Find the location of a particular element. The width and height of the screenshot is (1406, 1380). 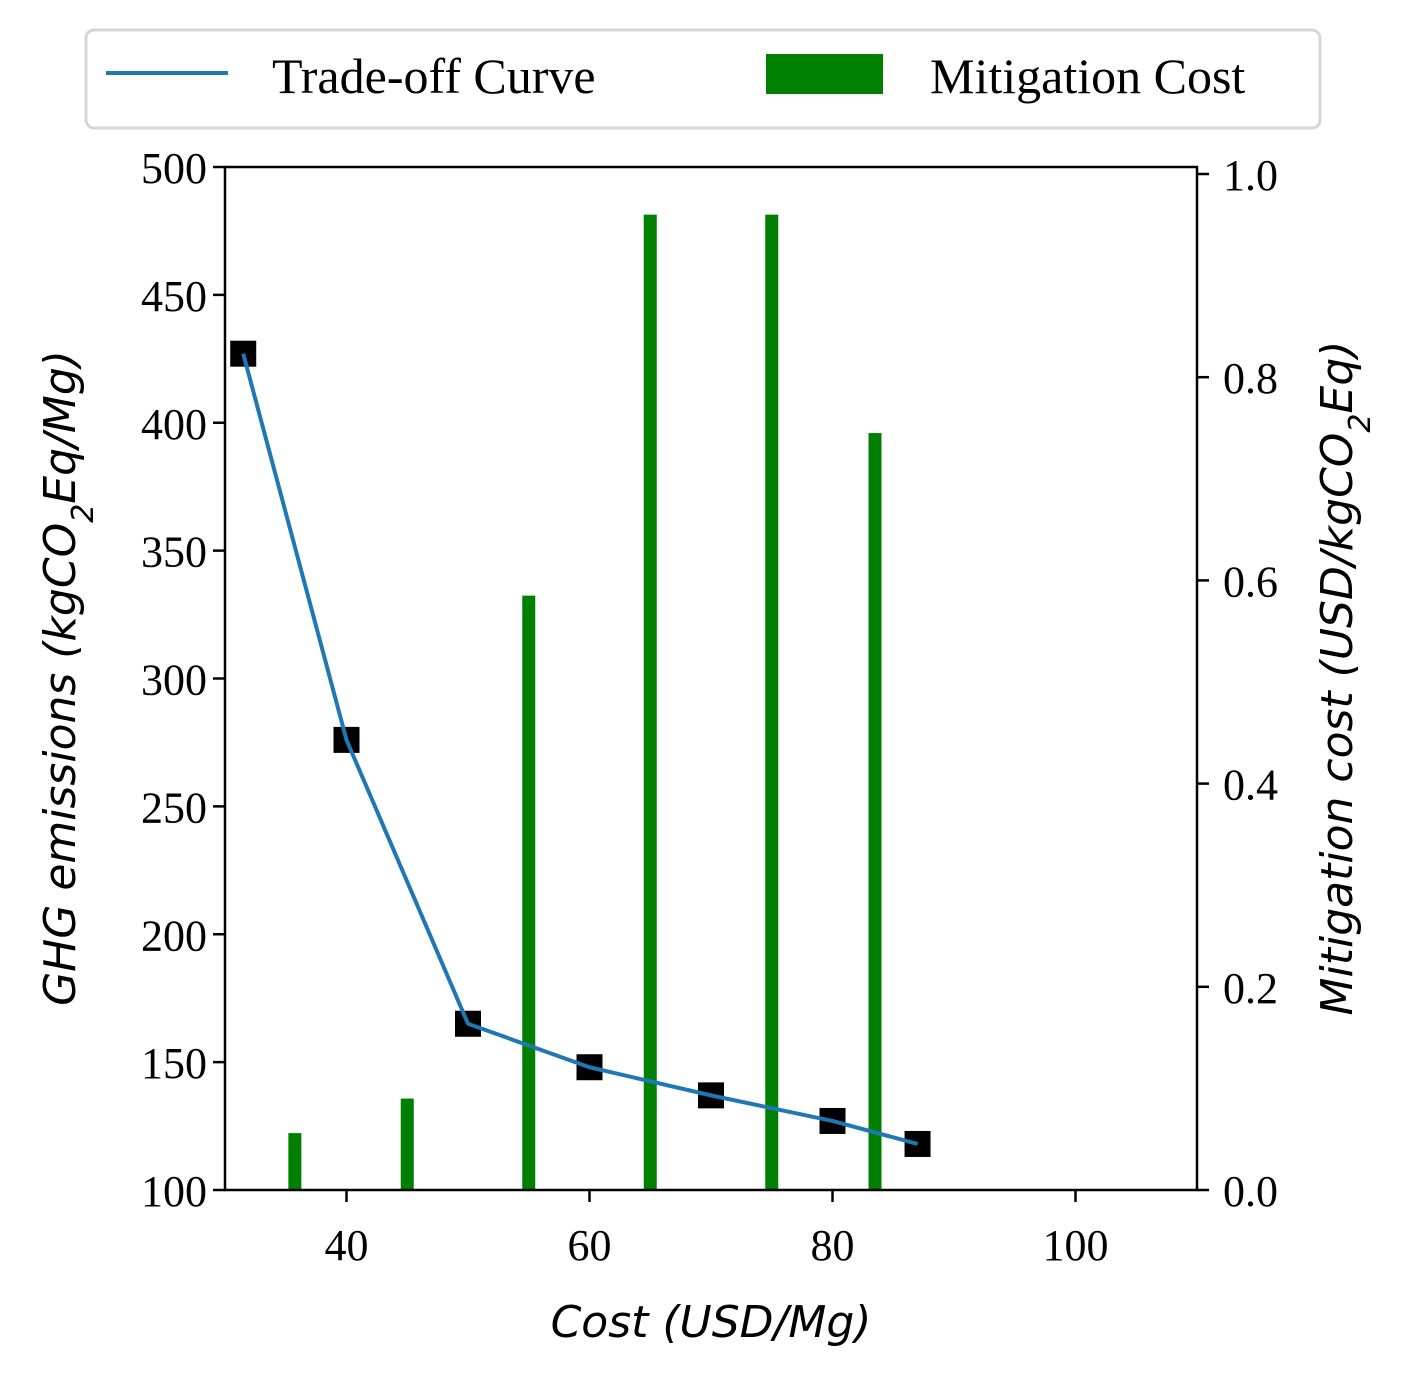

left-y-axis-title: GHG emissions (kgCO2Eq/Mg) is located at coordinates (68, 678).